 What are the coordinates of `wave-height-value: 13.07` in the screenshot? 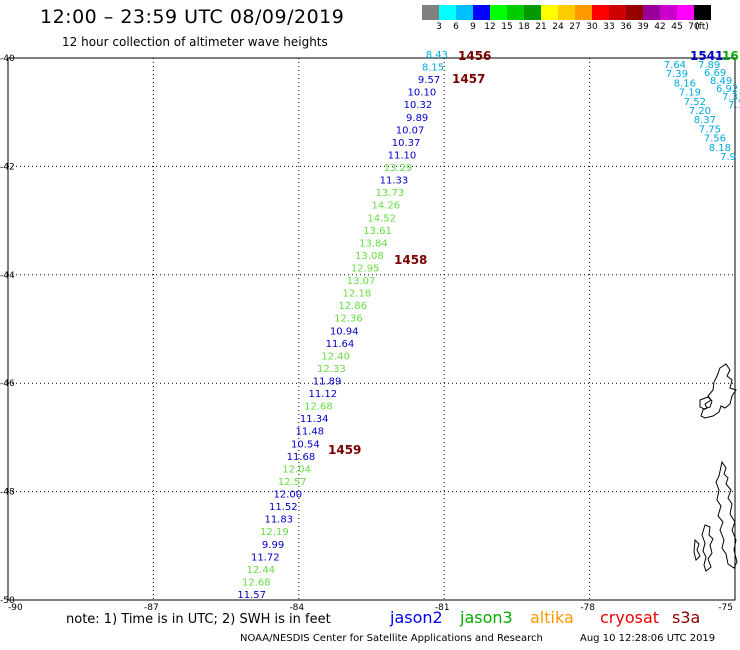 It's located at (361, 281).